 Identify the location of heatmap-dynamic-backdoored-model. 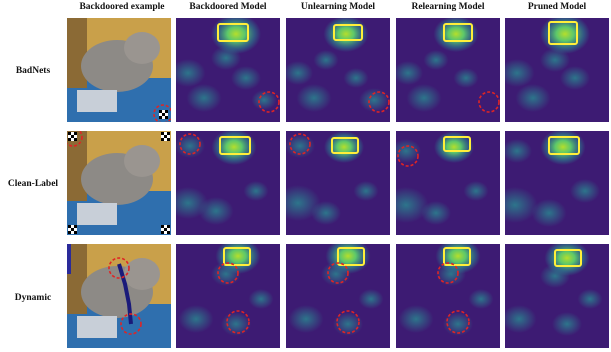
(228, 296).